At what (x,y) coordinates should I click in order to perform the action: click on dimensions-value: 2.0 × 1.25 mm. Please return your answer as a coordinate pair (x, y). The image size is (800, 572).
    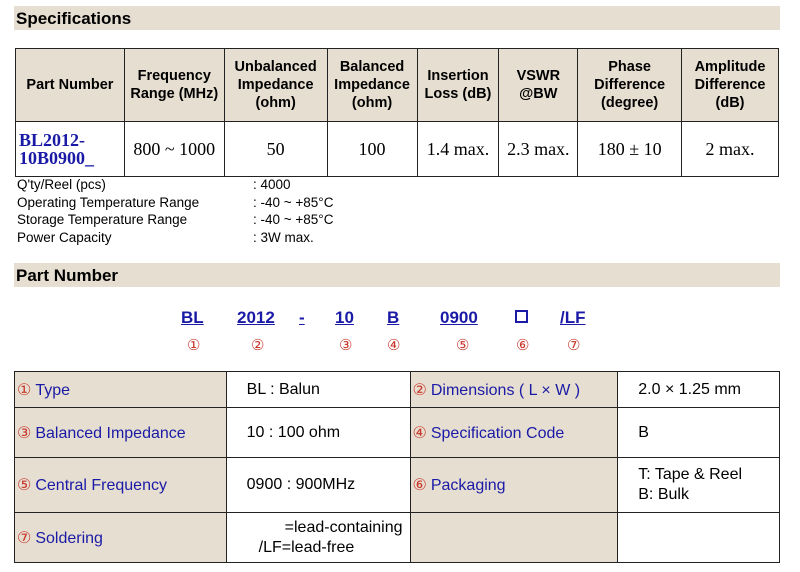
    Looking at the image, I should click on (698, 389).